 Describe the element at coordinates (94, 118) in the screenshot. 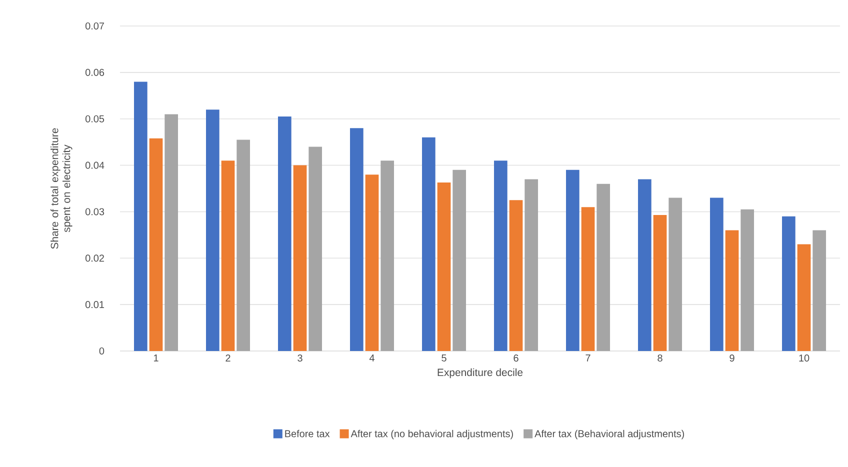

I see `y-tick-label: 0.05` at that location.